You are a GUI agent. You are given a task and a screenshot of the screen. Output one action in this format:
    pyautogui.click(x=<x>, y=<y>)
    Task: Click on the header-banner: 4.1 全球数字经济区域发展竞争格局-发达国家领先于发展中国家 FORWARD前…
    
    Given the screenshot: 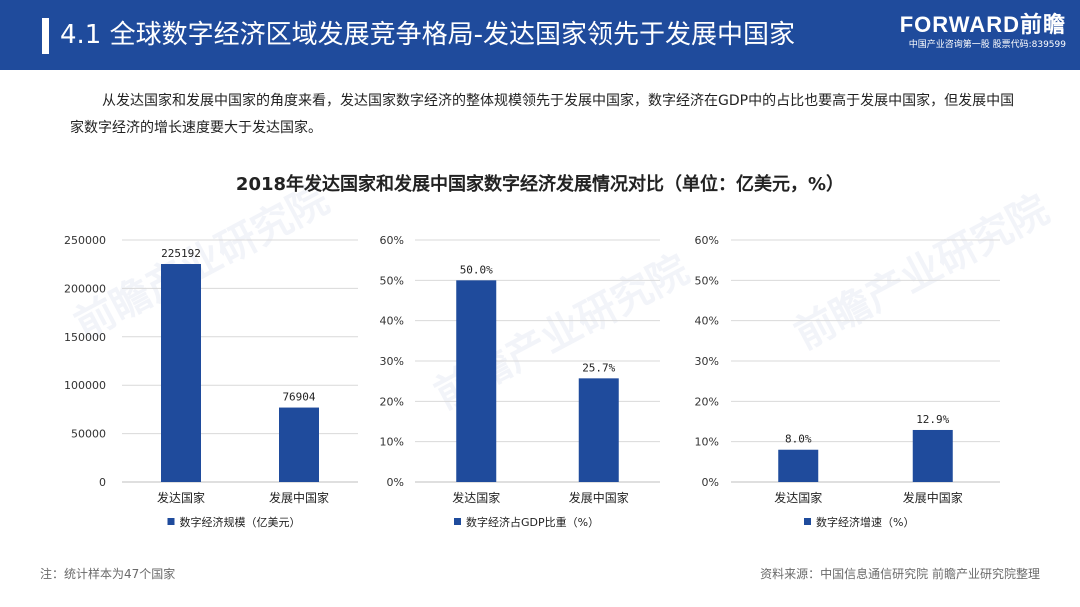 What is the action you would take?
    pyautogui.click(x=540, y=35)
    